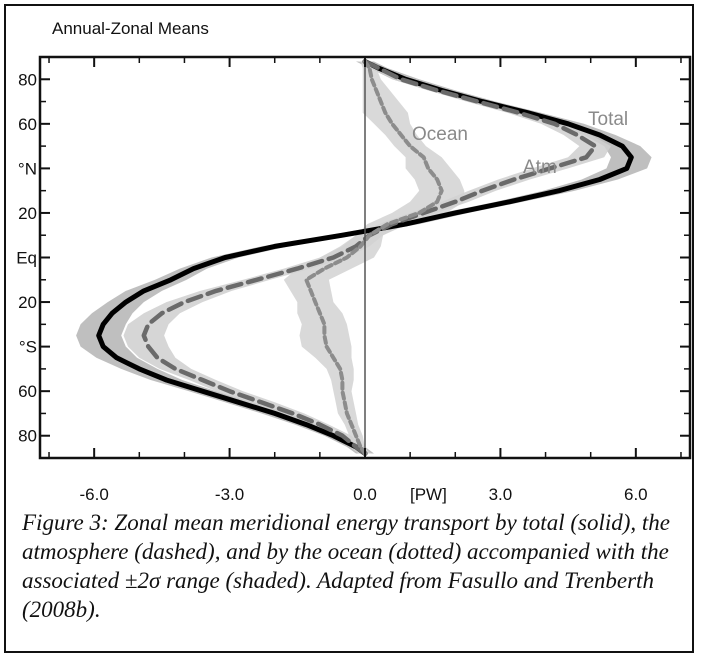  What do you see at coordinates (520, 143) in the screenshot?
I see `series-labels: Total Atm Ocean` at bounding box center [520, 143].